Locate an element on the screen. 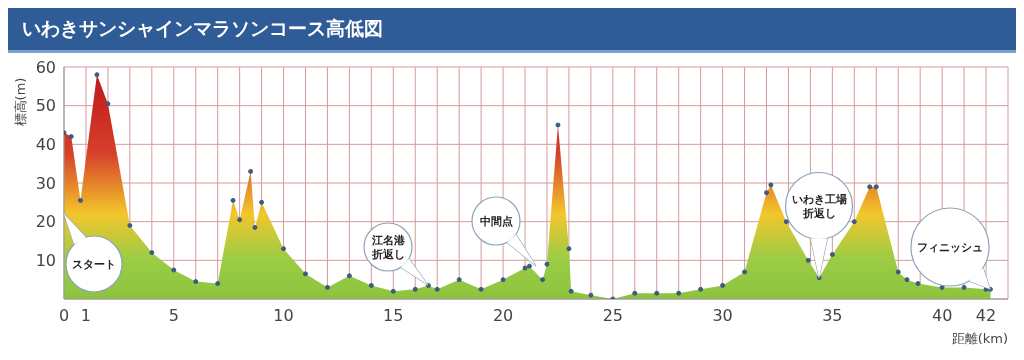 This screenshot has height=360, width=1024. y-tick-label: 30 is located at coordinates (45, 183).